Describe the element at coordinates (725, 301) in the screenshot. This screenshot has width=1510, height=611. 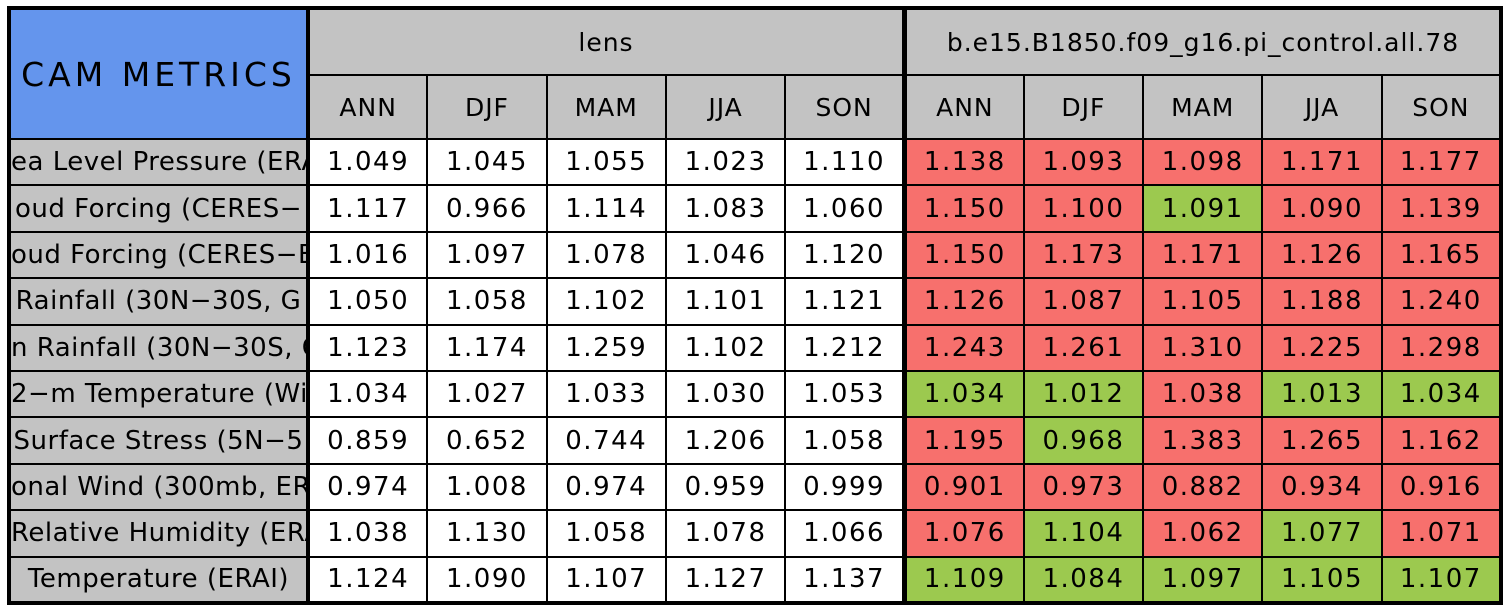
I see `lens-value-cell: 1.101` at that location.